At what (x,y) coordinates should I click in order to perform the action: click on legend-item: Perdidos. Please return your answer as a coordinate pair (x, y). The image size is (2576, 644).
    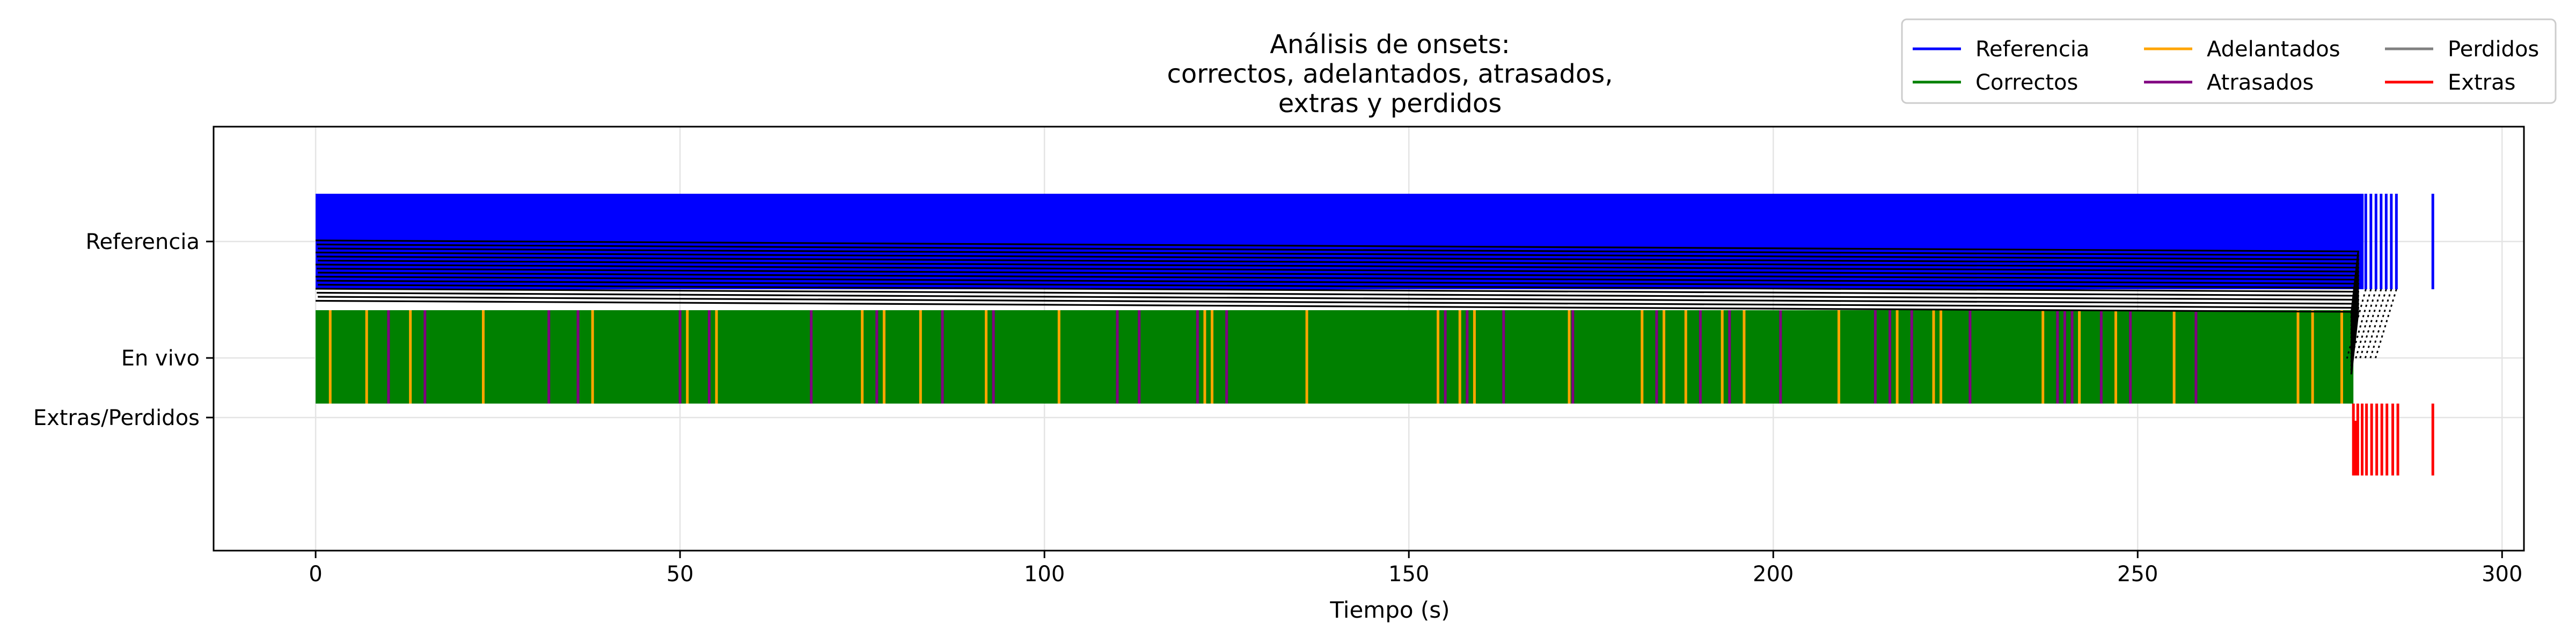
    Looking at the image, I should click on (2462, 49).